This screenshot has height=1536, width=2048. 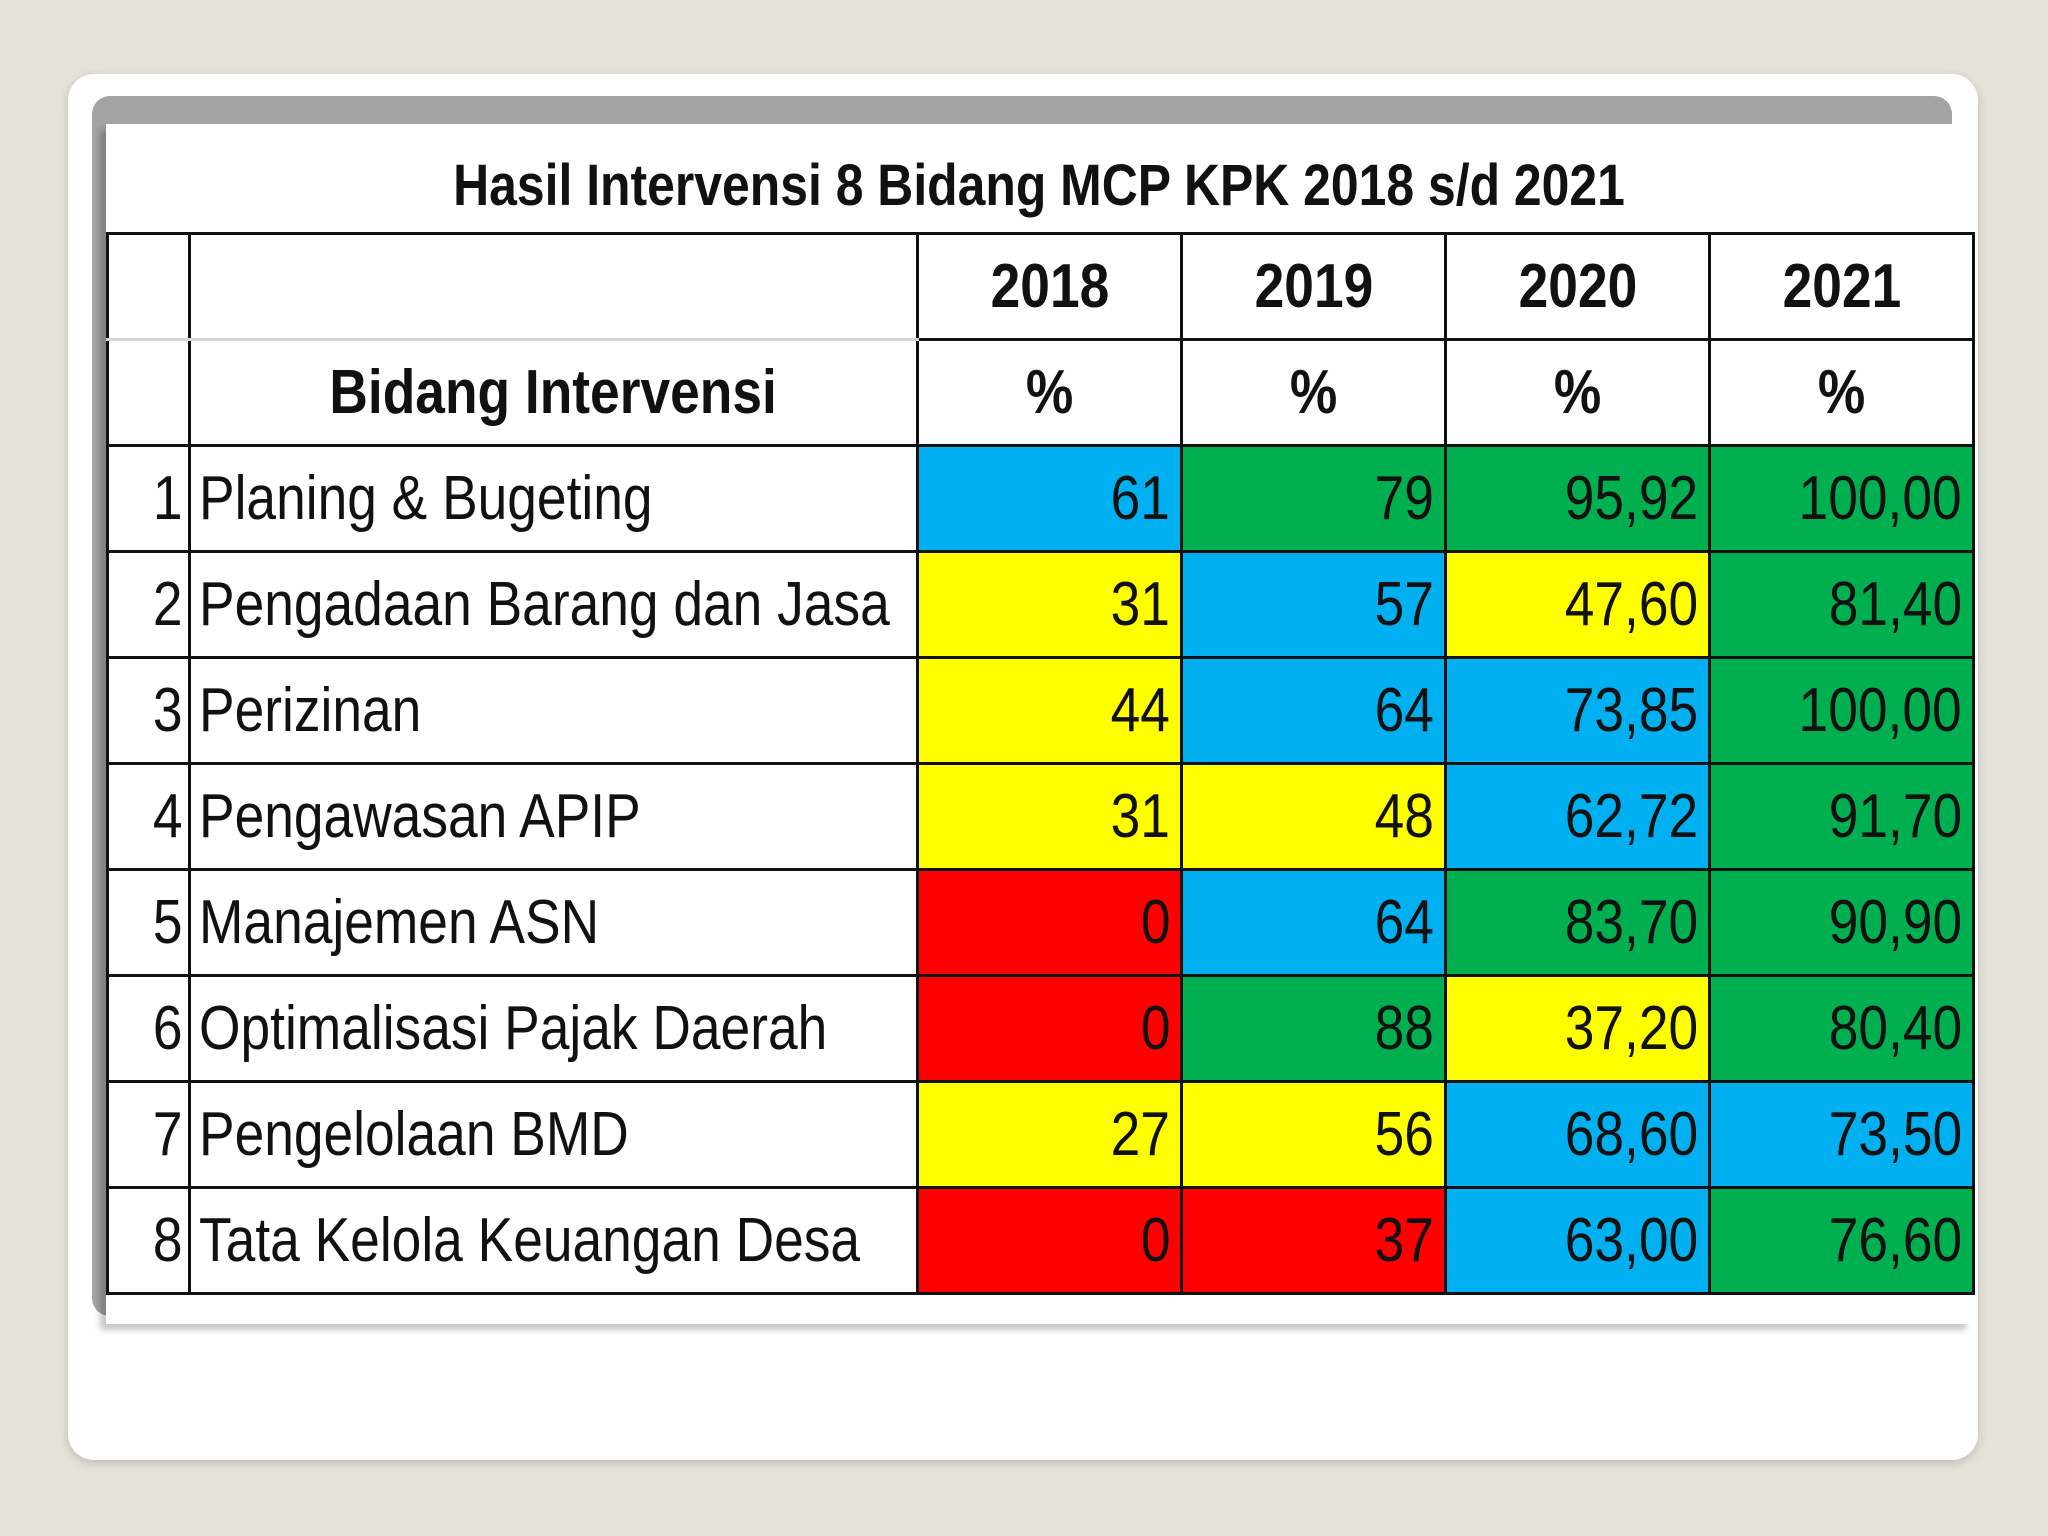 I want to click on value-cell: 37, so click(x=1313, y=1240).